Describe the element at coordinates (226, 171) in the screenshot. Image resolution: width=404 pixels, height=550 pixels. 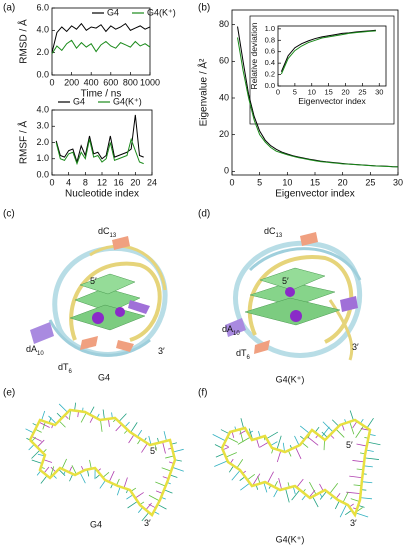
I see `y-tick-label: 0` at that location.